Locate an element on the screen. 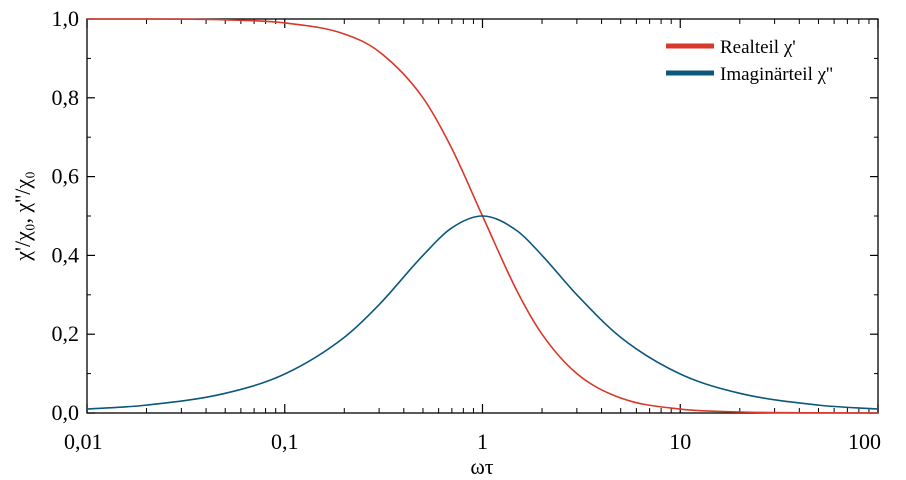  x-tick-label: 0,01 is located at coordinates (83, 441).